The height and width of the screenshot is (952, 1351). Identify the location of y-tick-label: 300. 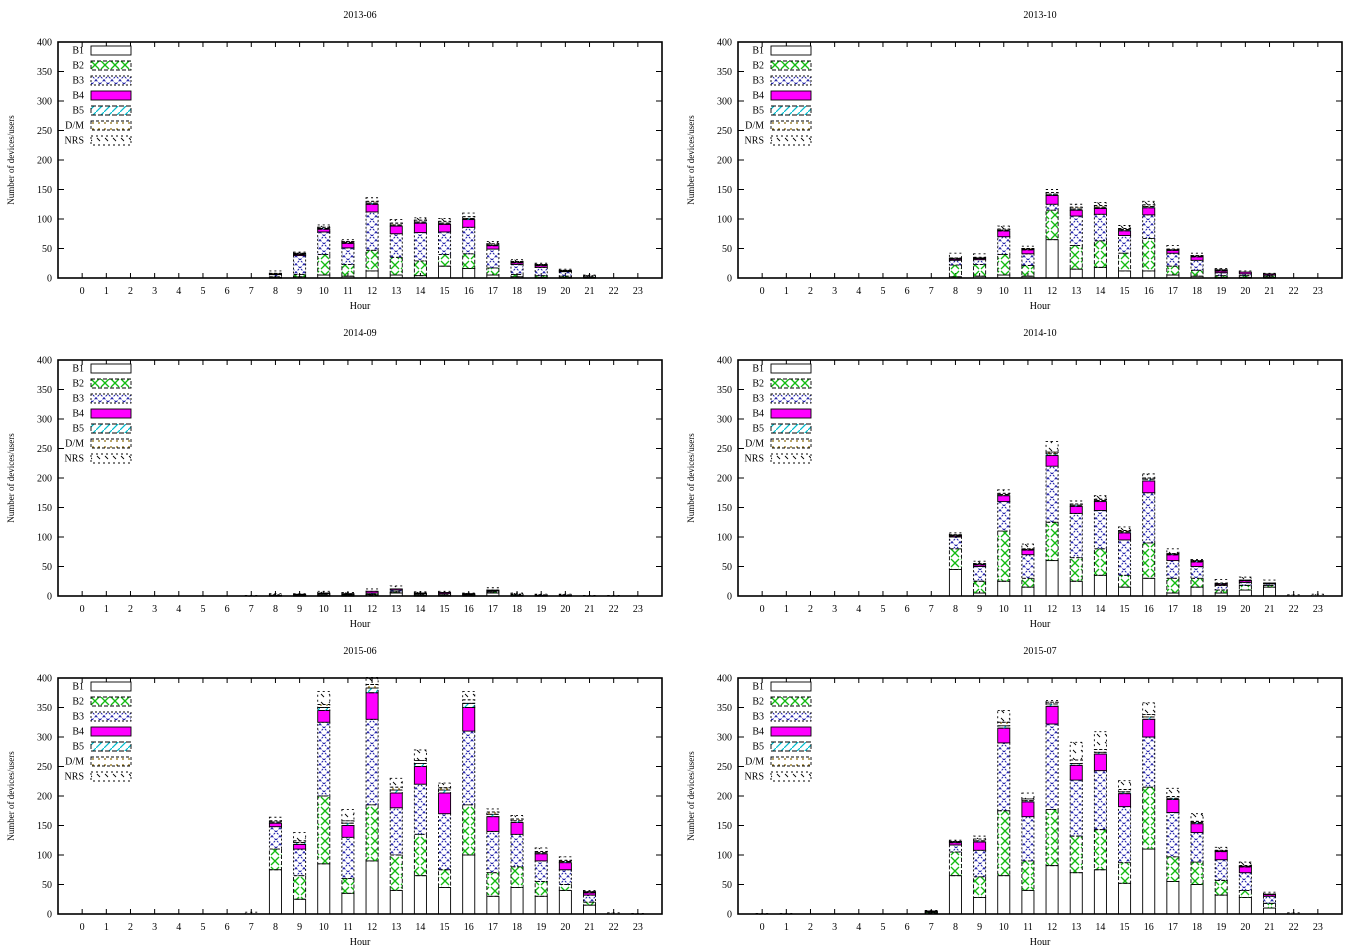
(44, 738).